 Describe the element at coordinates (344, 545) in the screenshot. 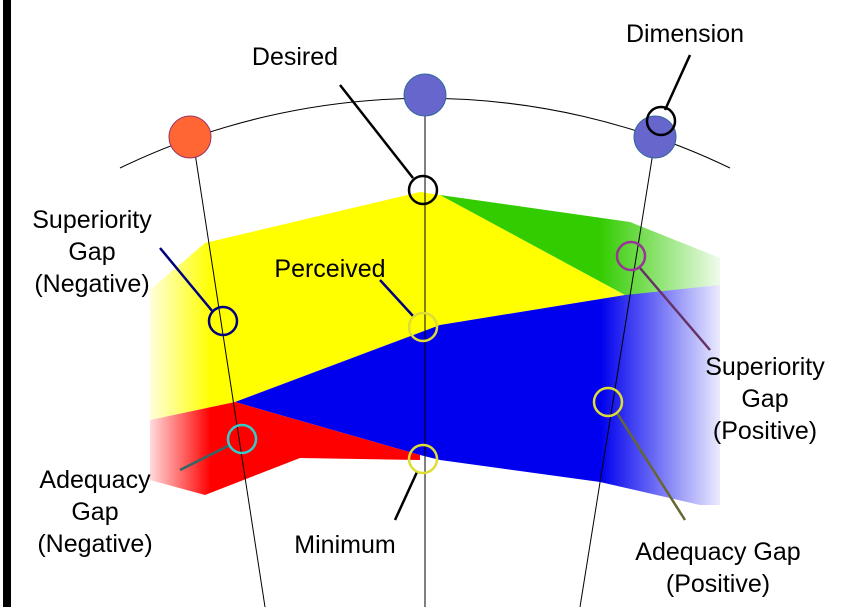

I see `label: Minimum` at that location.